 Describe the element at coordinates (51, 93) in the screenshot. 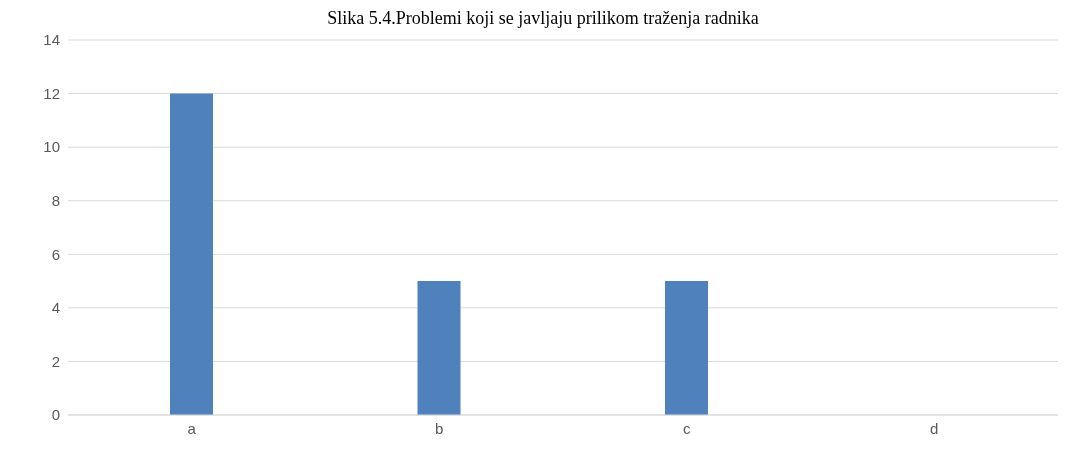

I see `y-tick-label: 12` at that location.